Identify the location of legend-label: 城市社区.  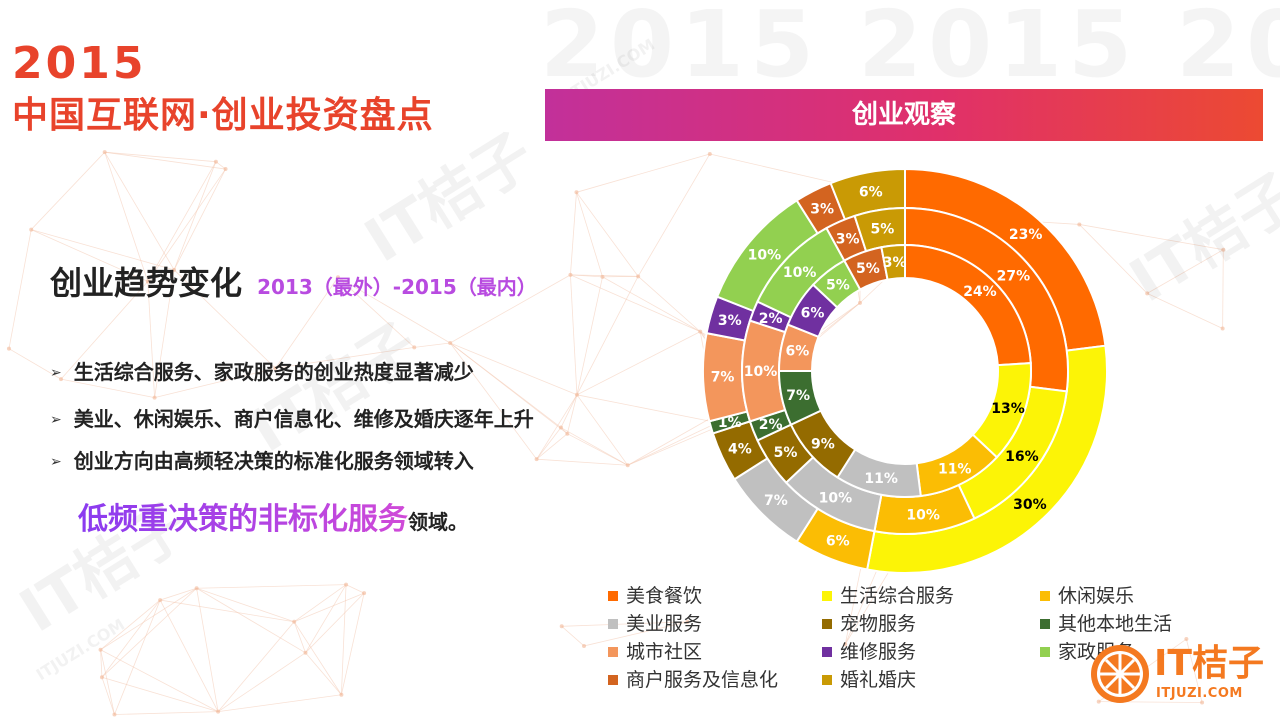
(664, 652).